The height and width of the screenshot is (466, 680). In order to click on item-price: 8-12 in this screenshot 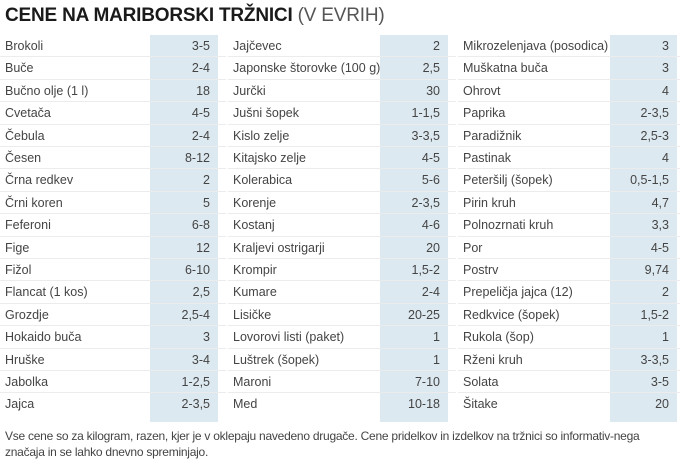, I will do `click(197, 158)`.